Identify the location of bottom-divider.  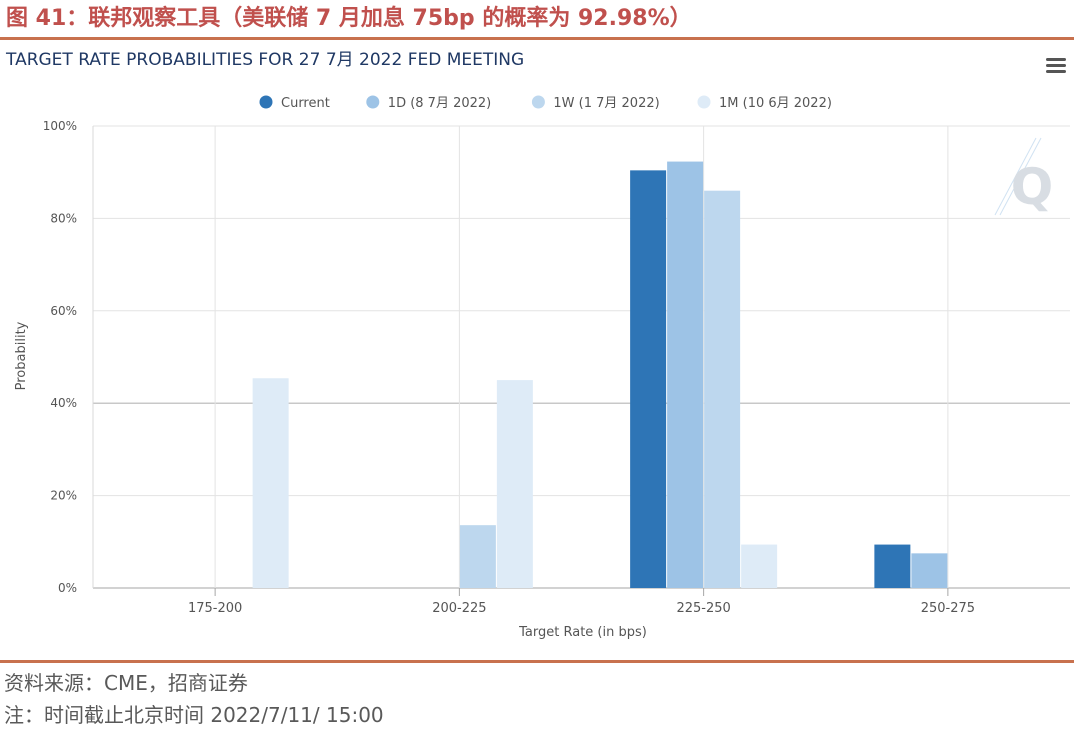
(537, 661).